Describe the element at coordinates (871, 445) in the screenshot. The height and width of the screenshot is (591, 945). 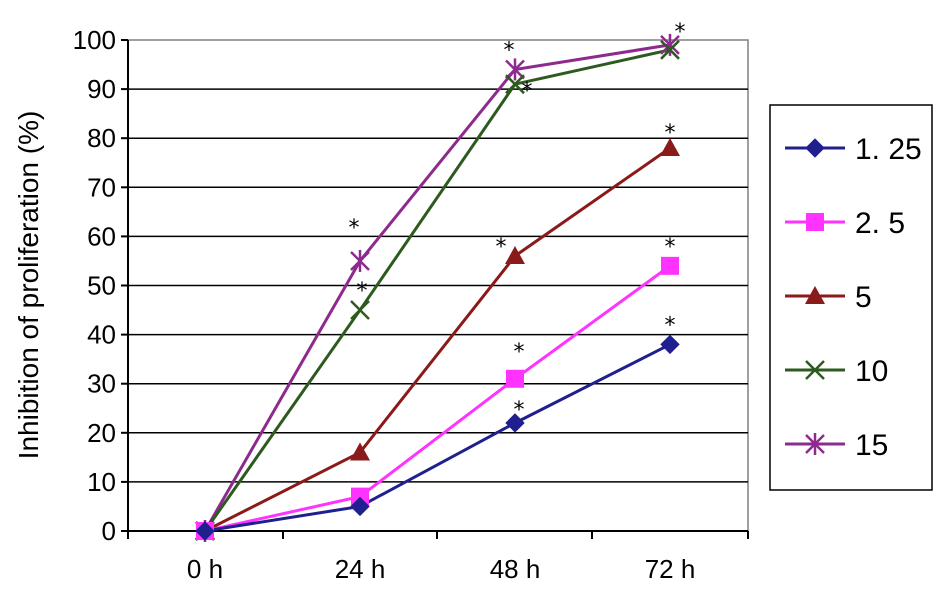
I see `legend-label: 15` at that location.